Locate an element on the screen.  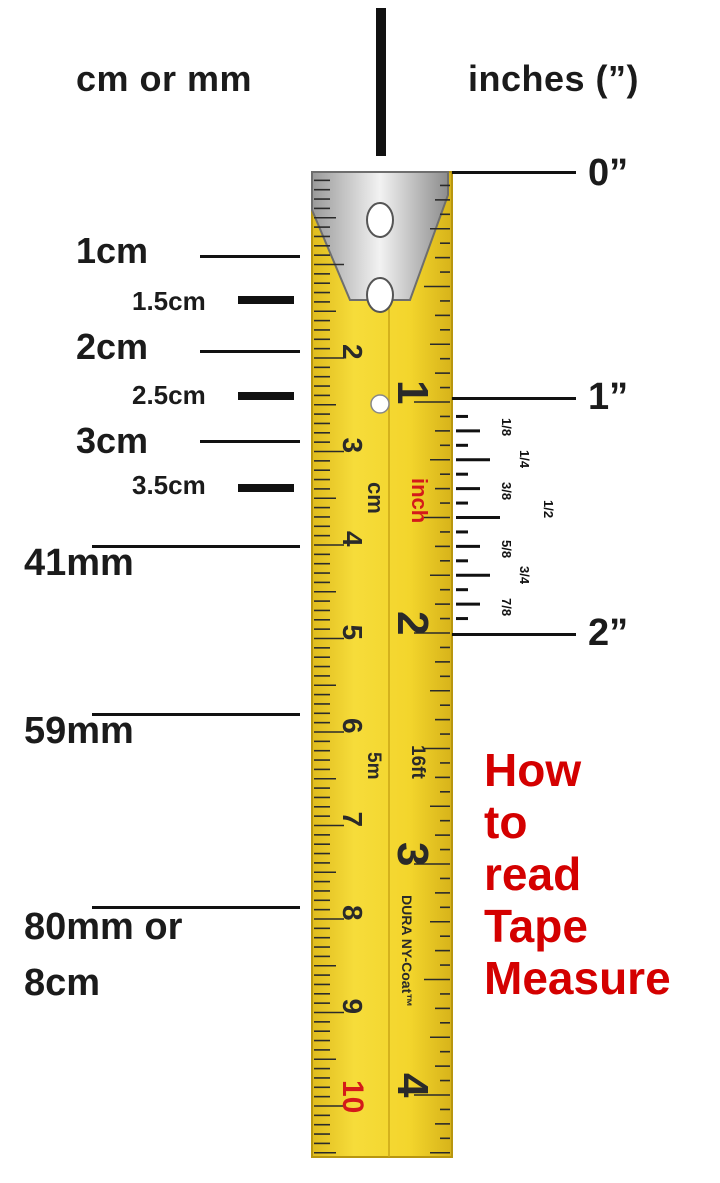
title-line-4: Tape is located at coordinates (536, 926).